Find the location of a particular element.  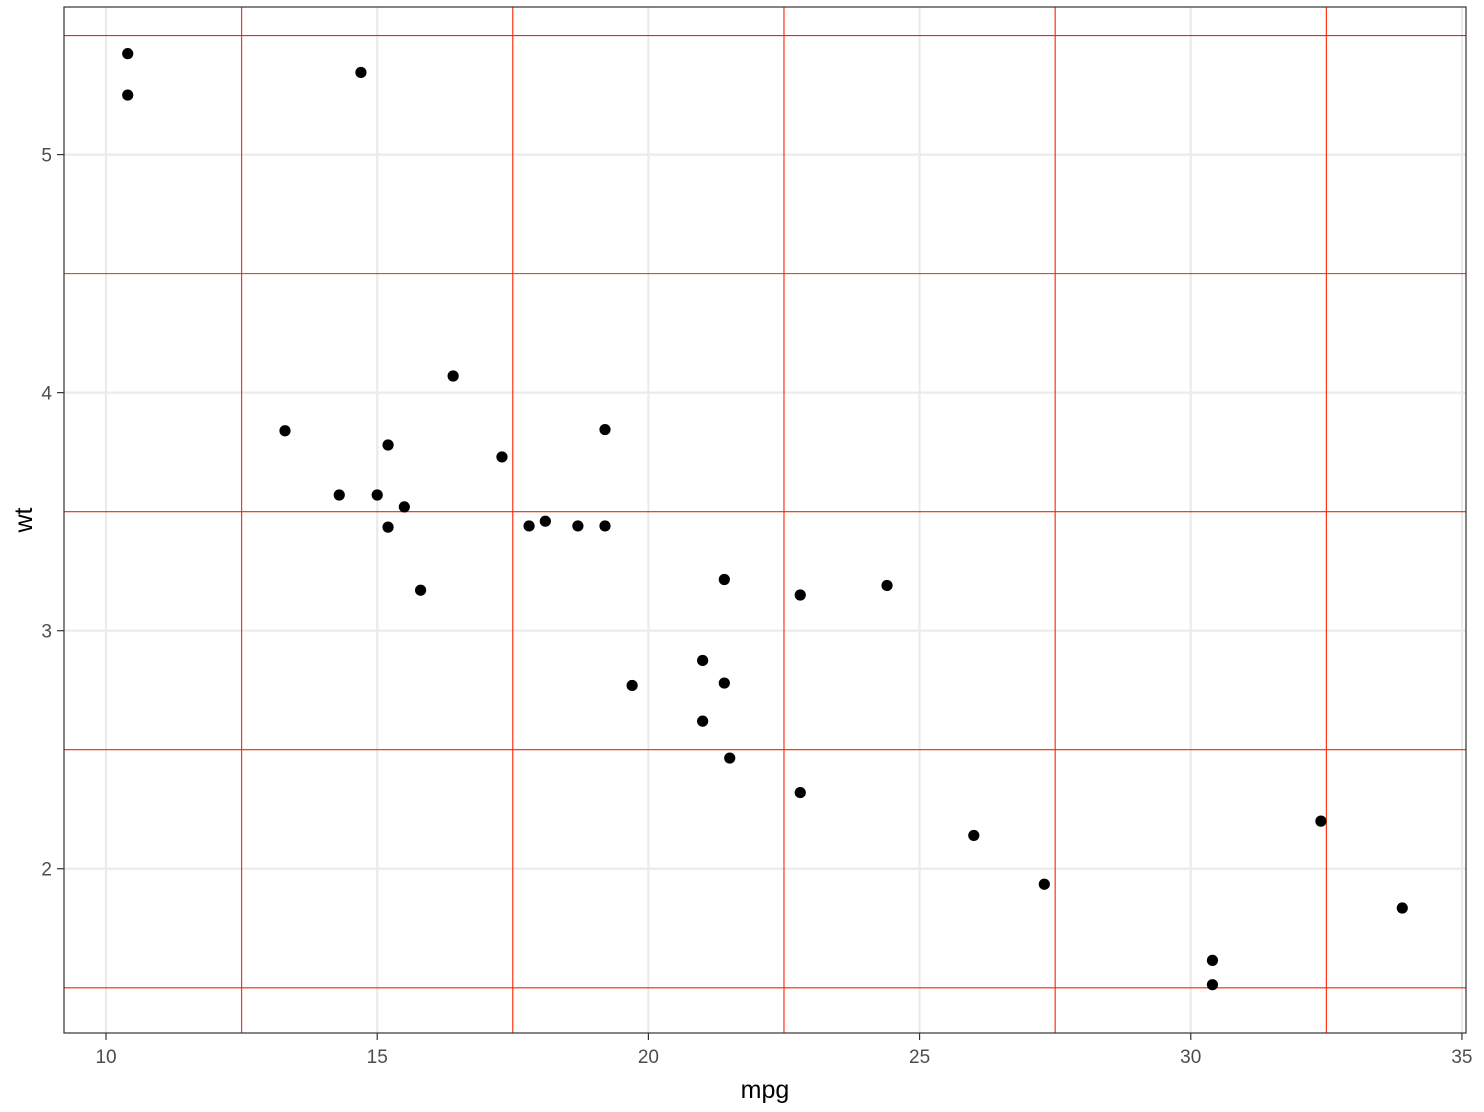

y-tick-label: 5 is located at coordinates (46, 156).